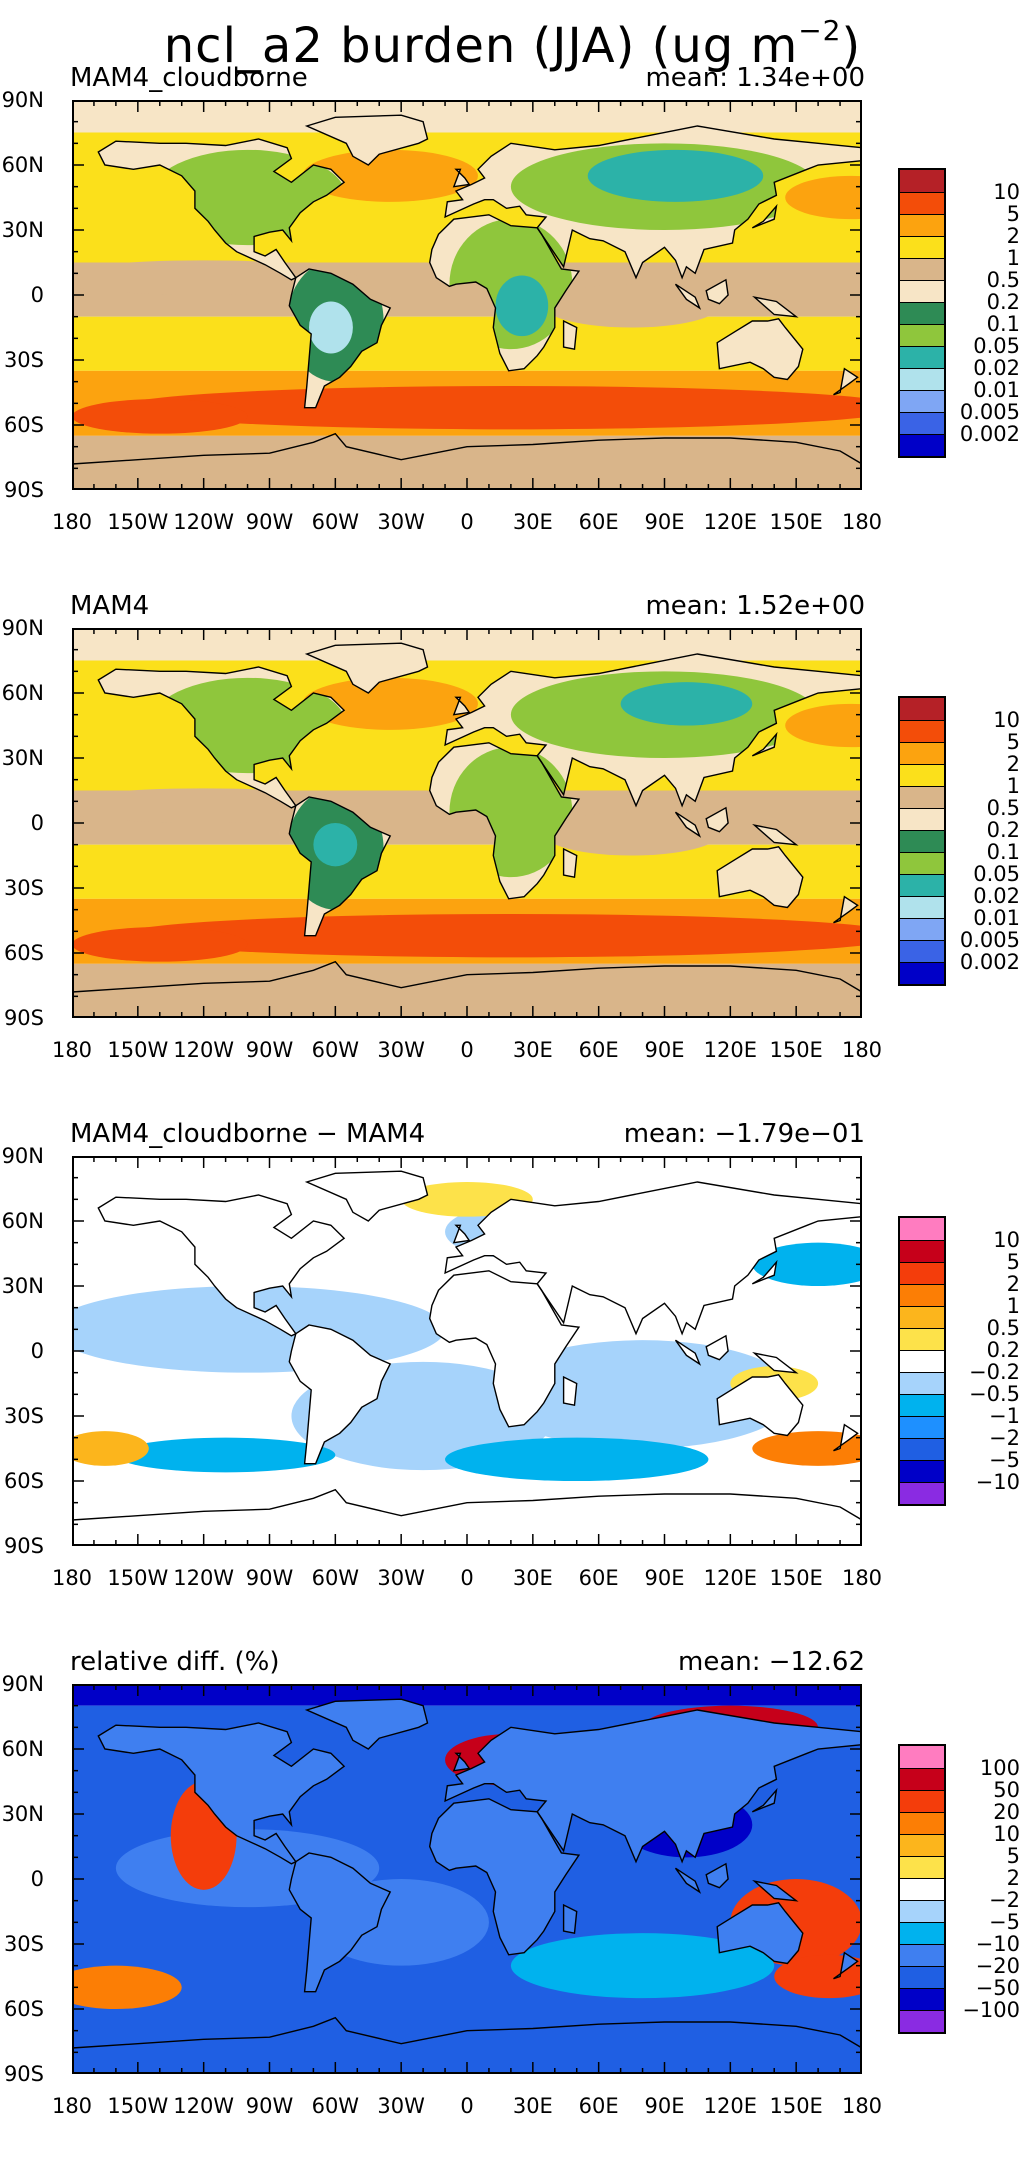 The width and height of the screenshot is (1025, 2175). Describe the element at coordinates (755, 78) in the screenshot. I see `panel-mean: mean: 1.34e+00` at that location.